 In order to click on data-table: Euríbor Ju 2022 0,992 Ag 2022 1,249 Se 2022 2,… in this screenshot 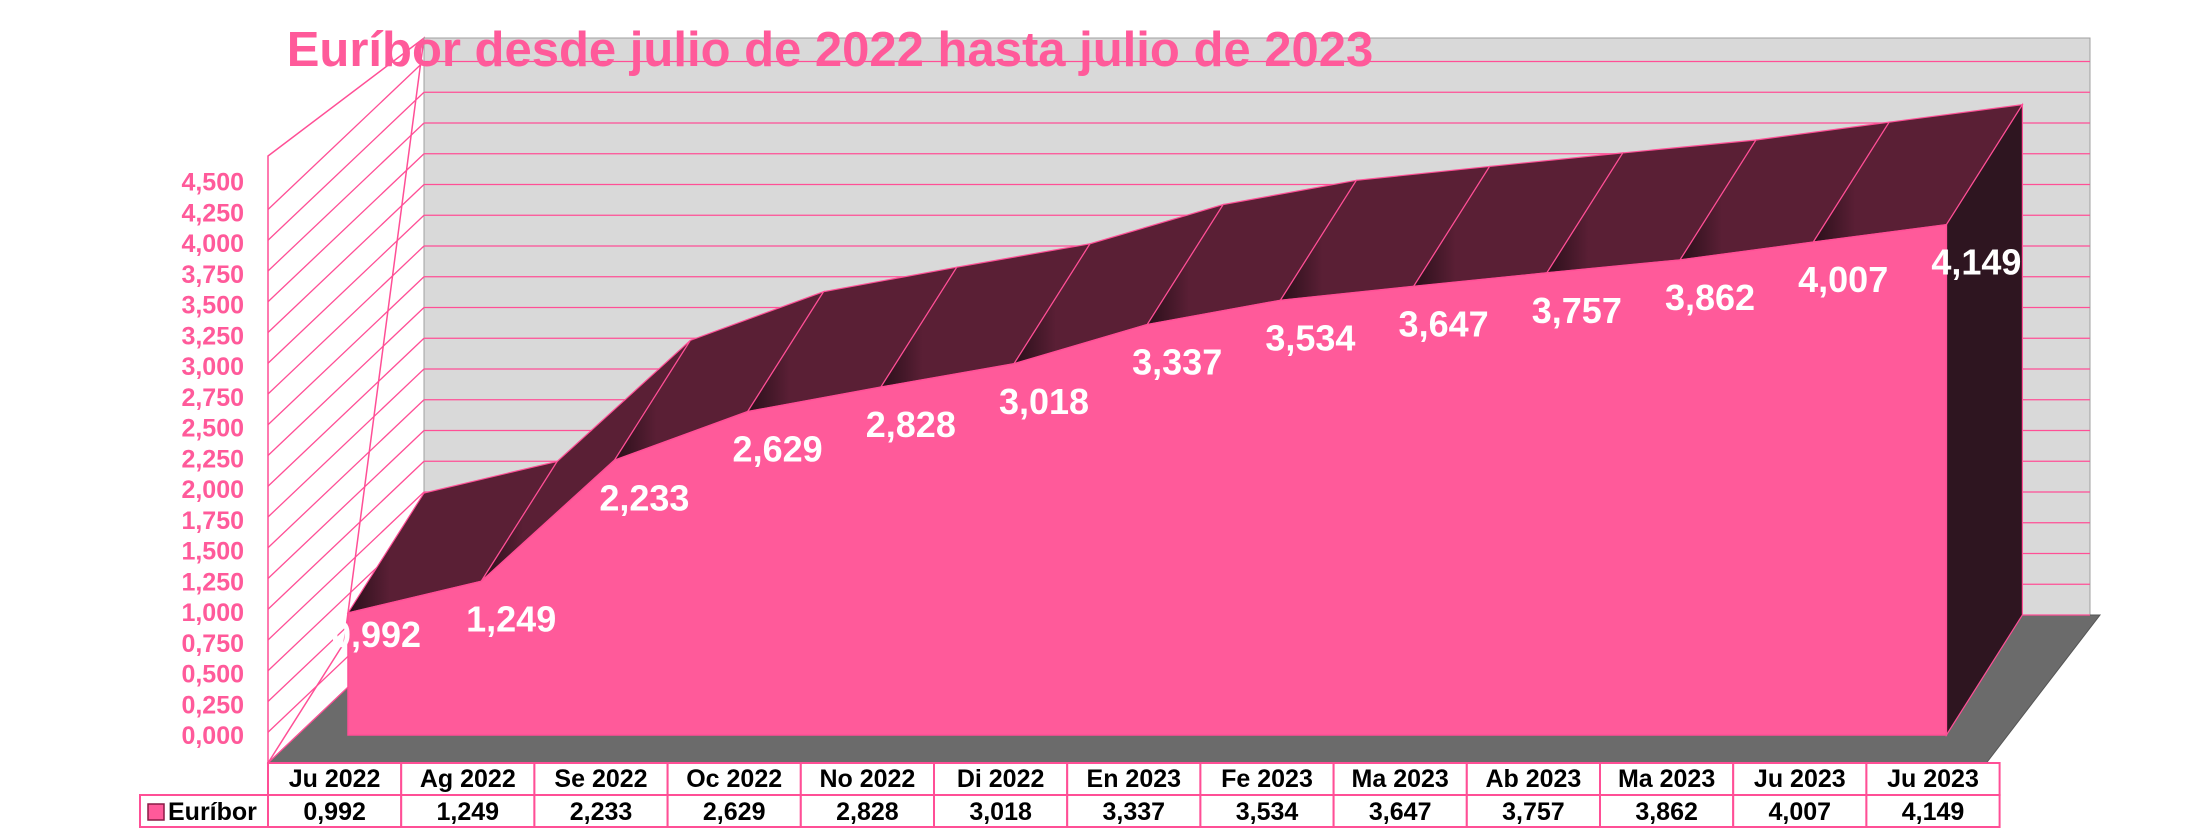, I will do `click(1070, 795)`.